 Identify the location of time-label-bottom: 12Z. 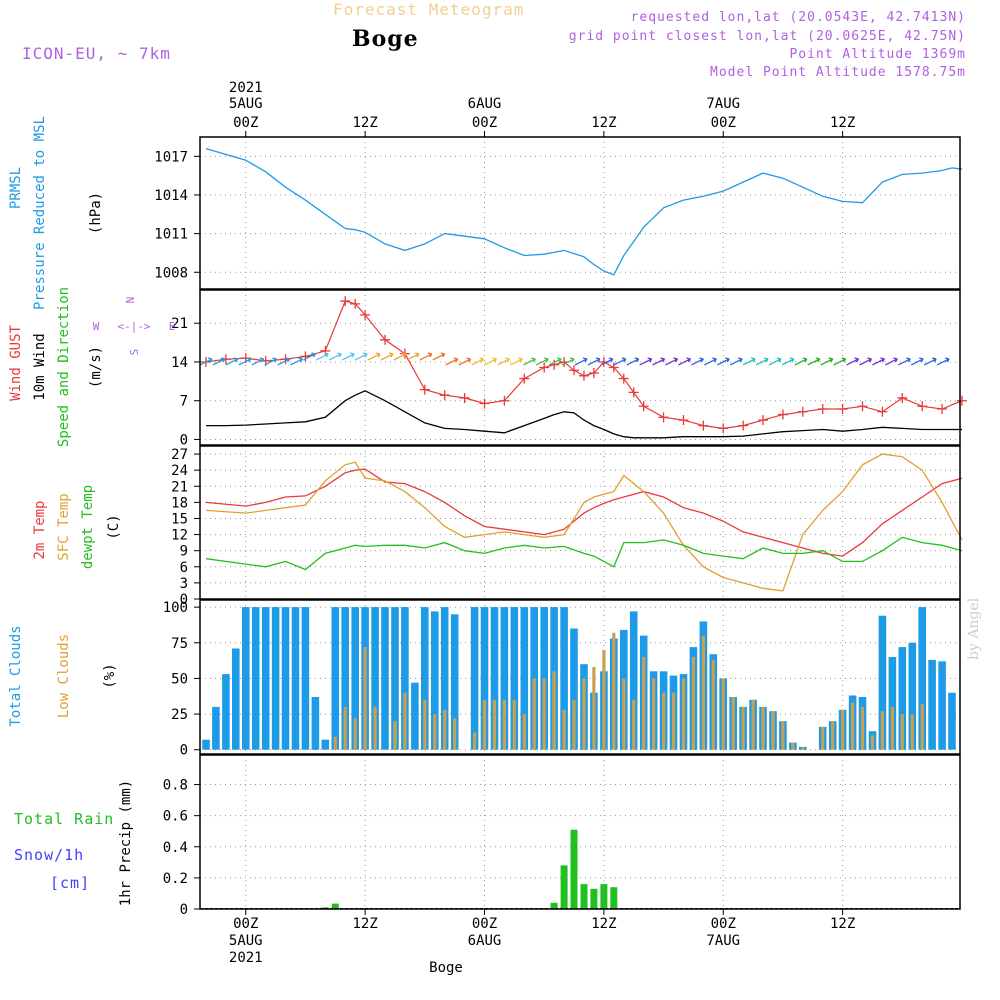
(364, 924).